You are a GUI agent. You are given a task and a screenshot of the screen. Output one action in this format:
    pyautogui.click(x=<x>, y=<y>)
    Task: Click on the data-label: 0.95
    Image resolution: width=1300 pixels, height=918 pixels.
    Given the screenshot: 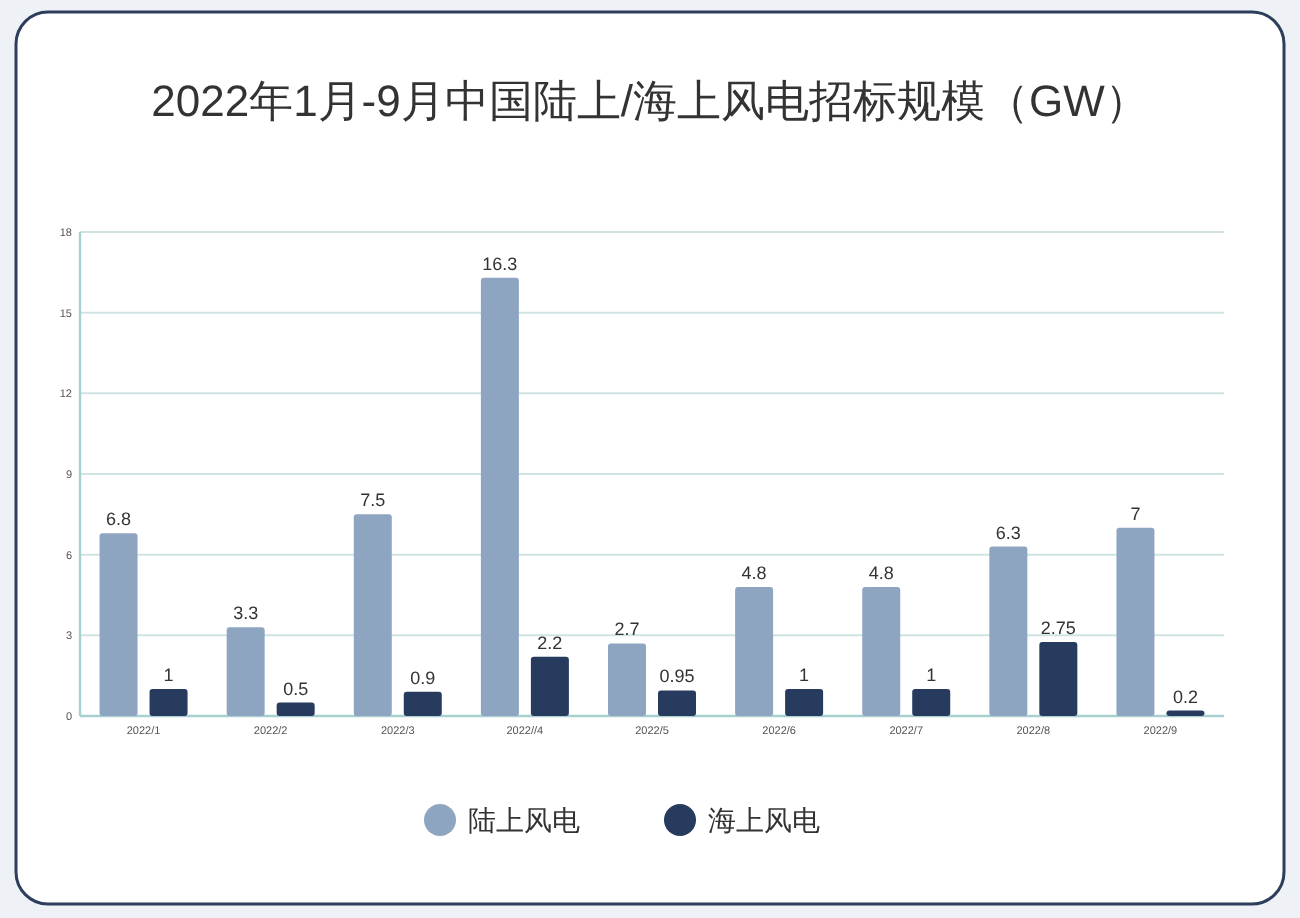 What is the action you would take?
    pyautogui.click(x=677, y=676)
    